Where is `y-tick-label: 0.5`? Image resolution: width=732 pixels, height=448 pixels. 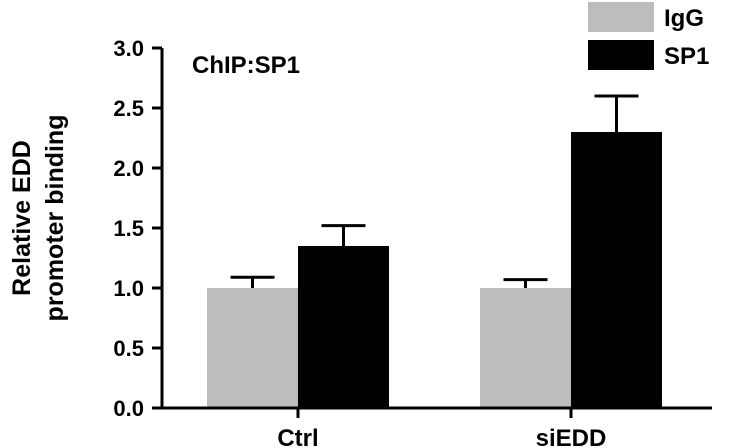 y-tick-label: 0.5 is located at coordinates (128, 348).